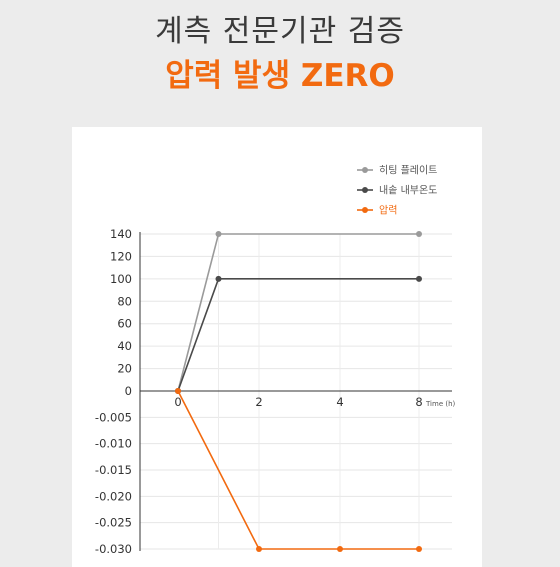 This screenshot has width=560, height=567. What do you see at coordinates (113, 417) in the screenshot?
I see `y-tick-label: -0.005` at bounding box center [113, 417].